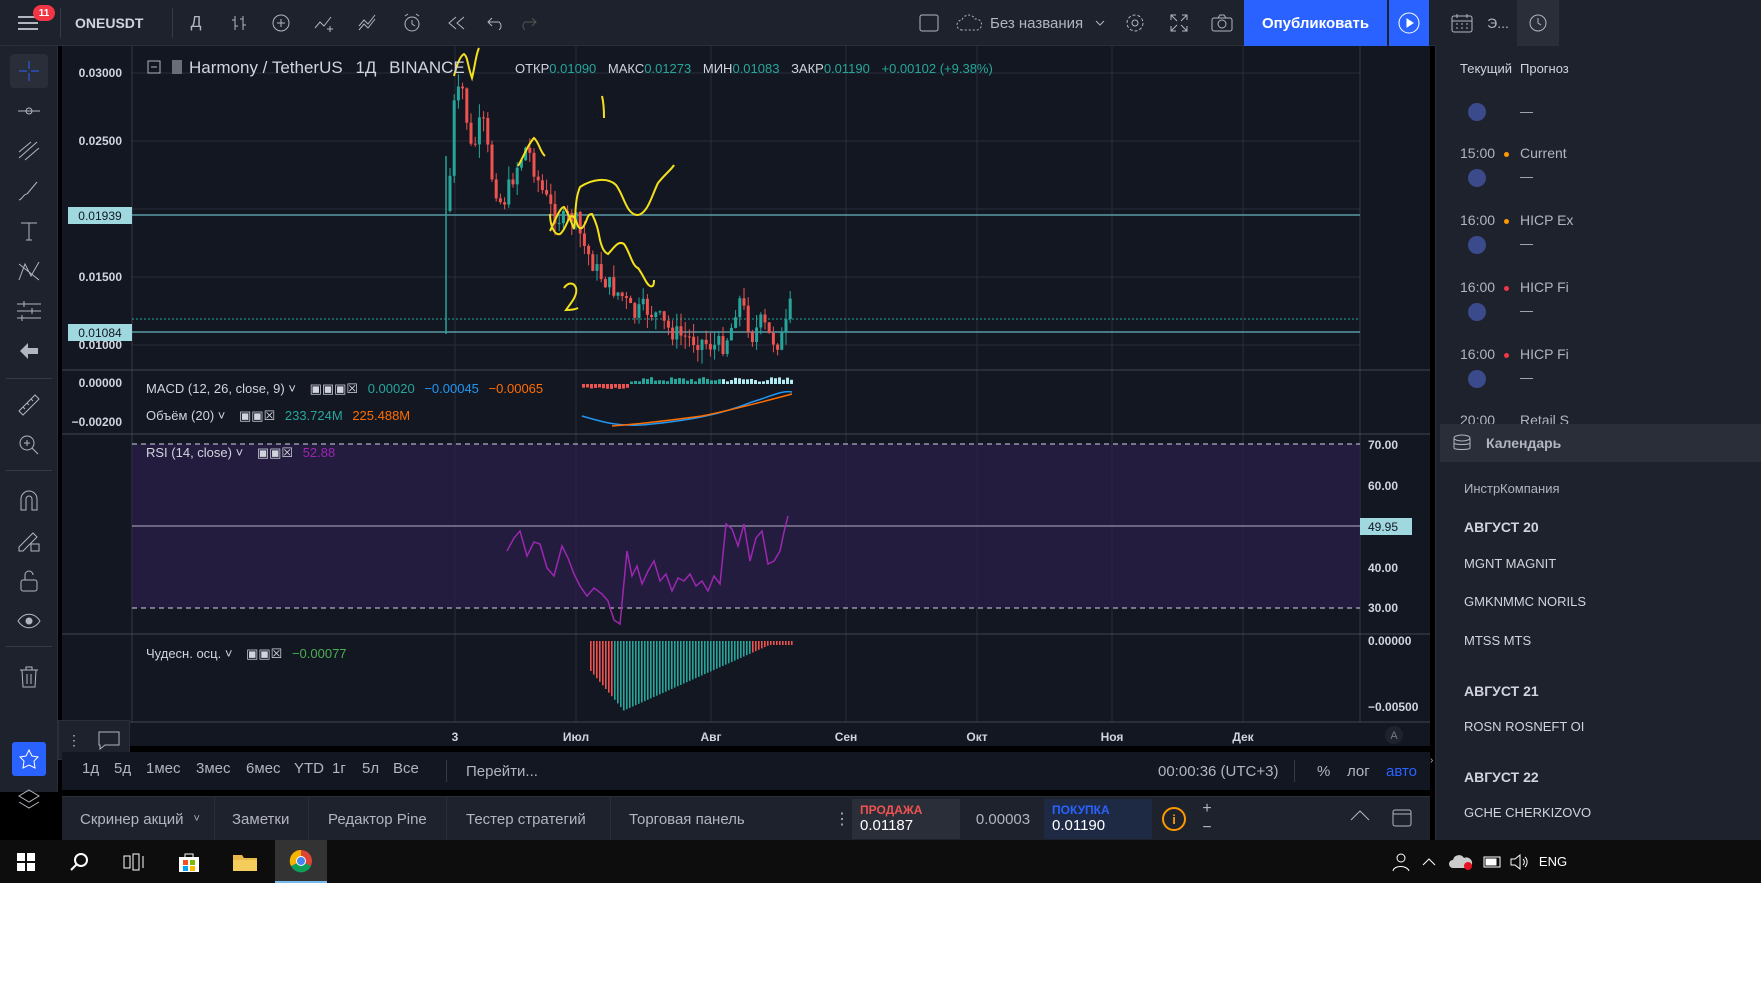 The height and width of the screenshot is (992, 1761). Describe the element at coordinates (29, 351) in the screenshot. I see `back-arrow-icon` at that location.